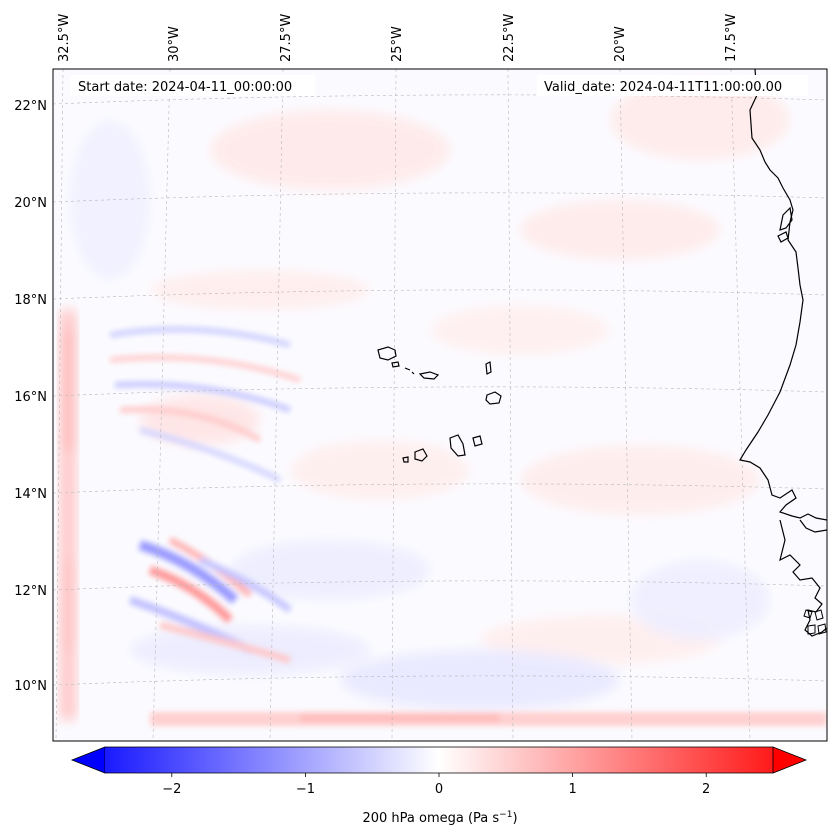 The height and width of the screenshot is (839, 837). I want to click on colorbar: −2 −1 0 1 2 200 hPa omega (Pa s−1), so click(439, 786).